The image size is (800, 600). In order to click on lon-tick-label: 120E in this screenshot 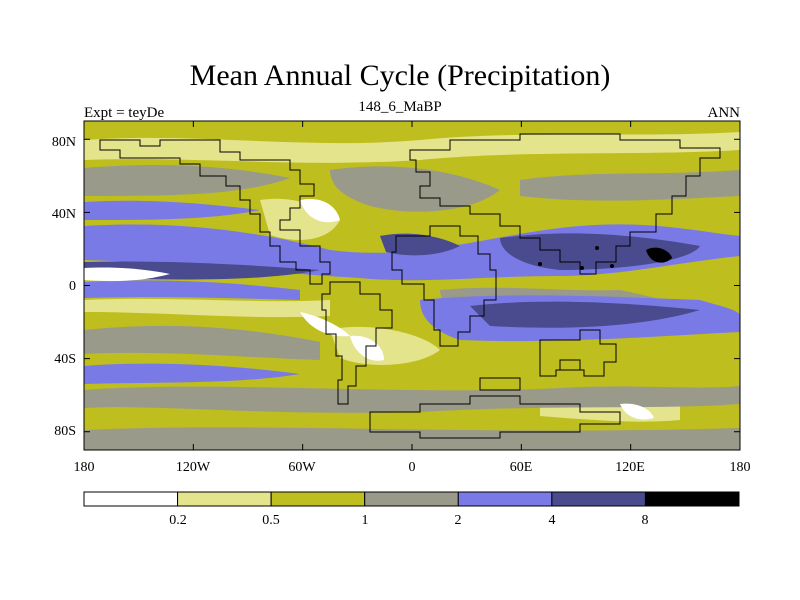, I will do `click(630, 467)`.